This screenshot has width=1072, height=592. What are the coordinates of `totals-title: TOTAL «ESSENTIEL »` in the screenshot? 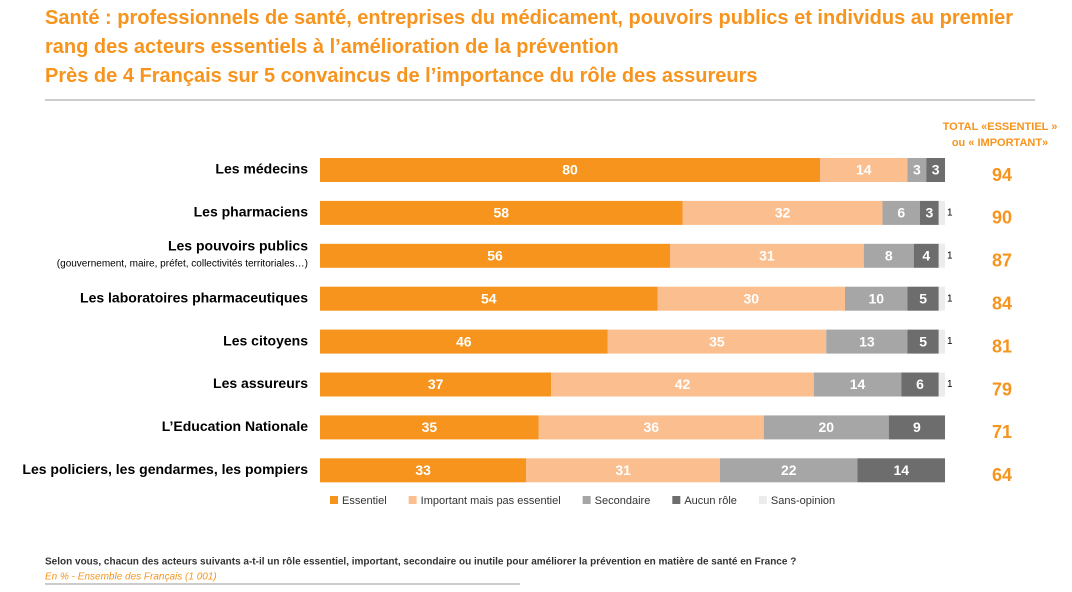 It's located at (1000, 127).